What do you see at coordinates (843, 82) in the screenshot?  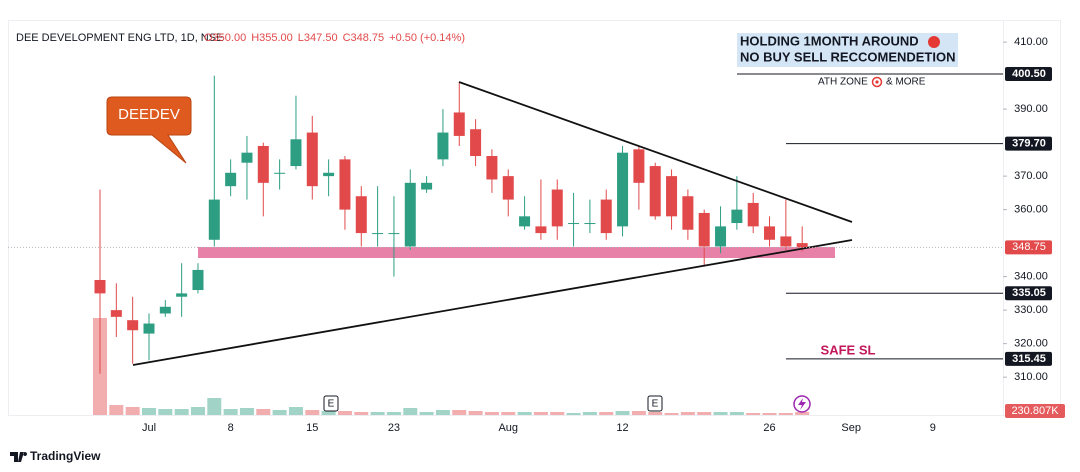 I see `ath-zone: ATH ZONE` at bounding box center [843, 82].